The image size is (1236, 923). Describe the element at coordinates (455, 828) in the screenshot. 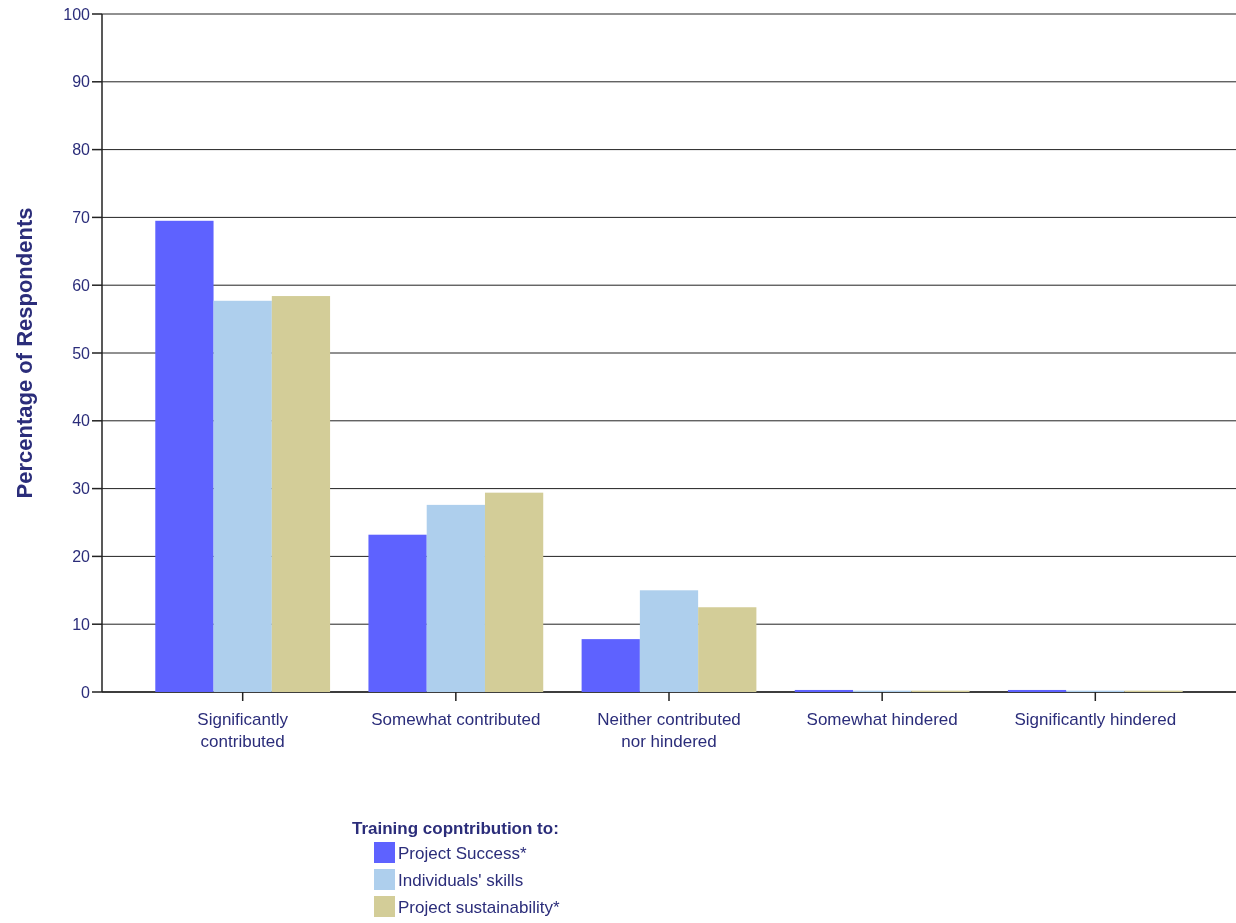

I see `legend-title: Training copntribution to:` at that location.